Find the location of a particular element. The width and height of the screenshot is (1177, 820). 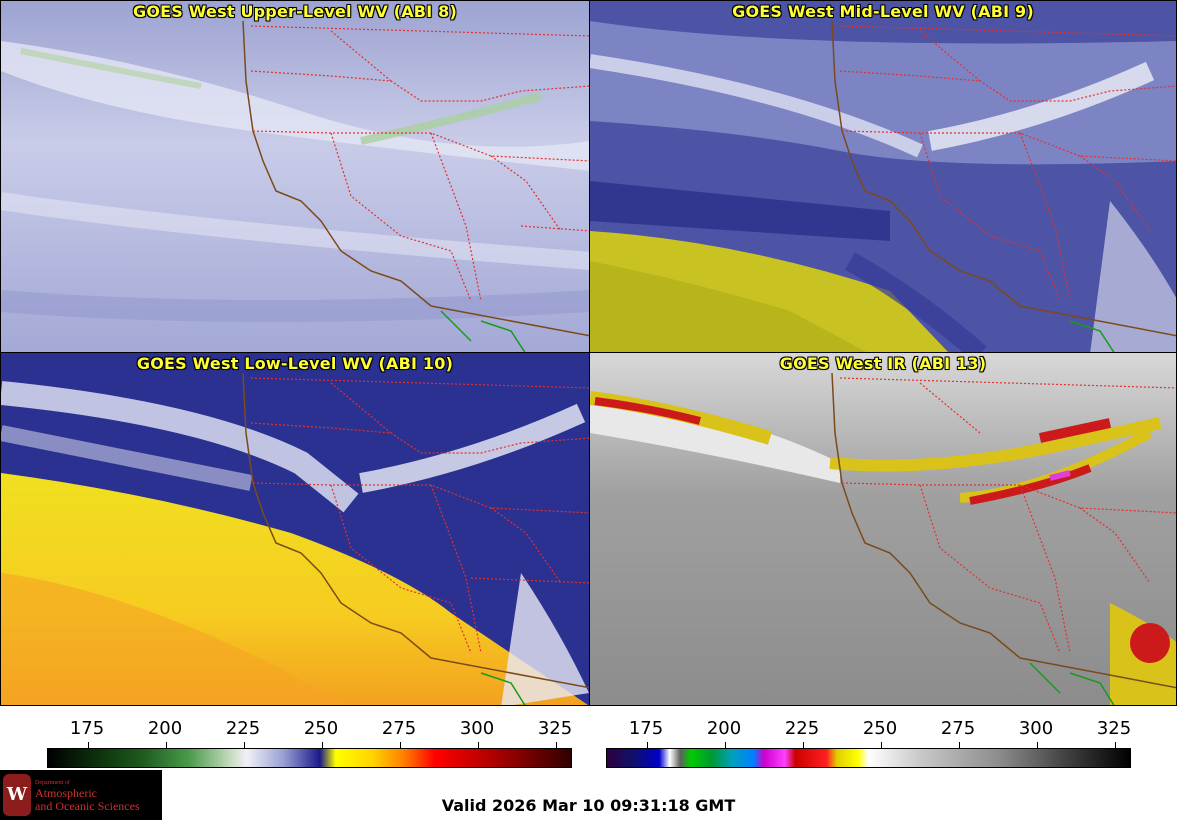

ir-colorbar is located at coordinates (868, 755).